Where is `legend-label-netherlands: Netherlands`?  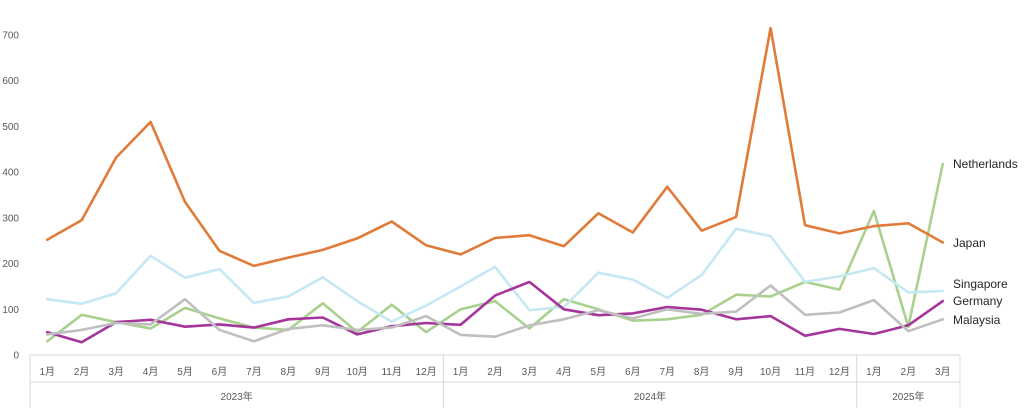 legend-label-netherlands: Netherlands is located at coordinates (985, 164).